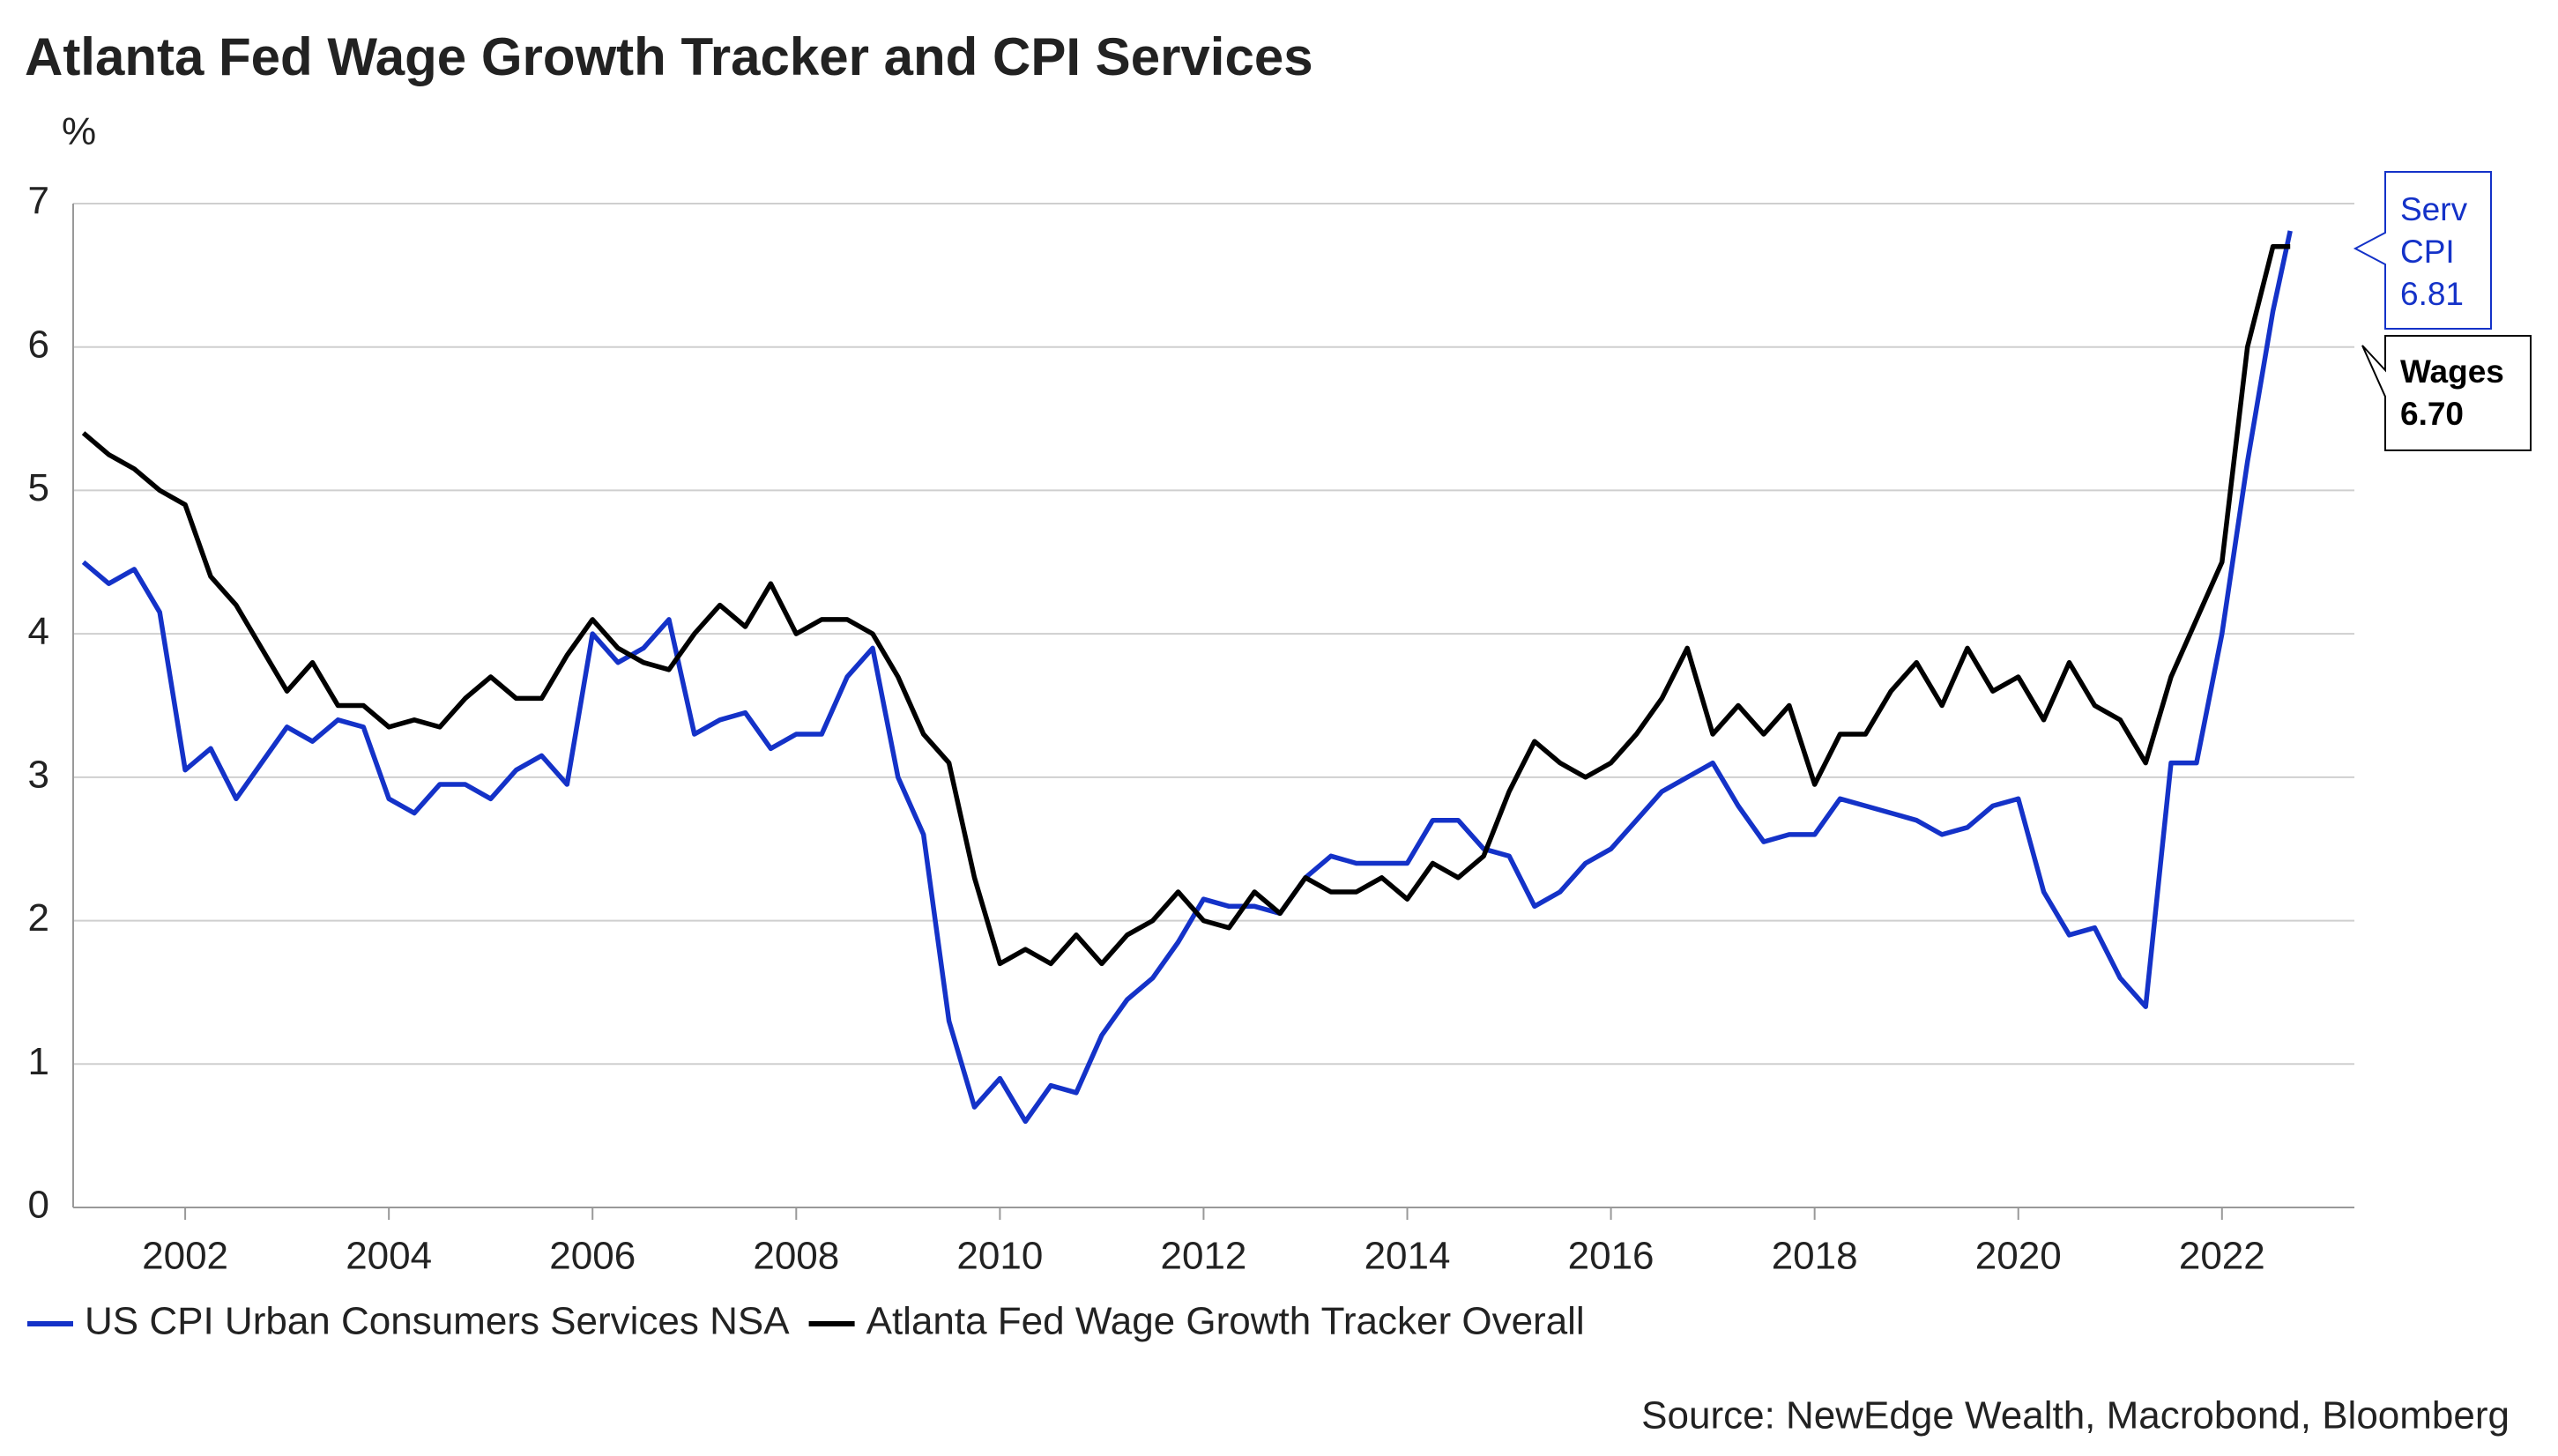 This screenshot has width=2558, height=1456. I want to click on y-tick-label: 5, so click(38, 487).